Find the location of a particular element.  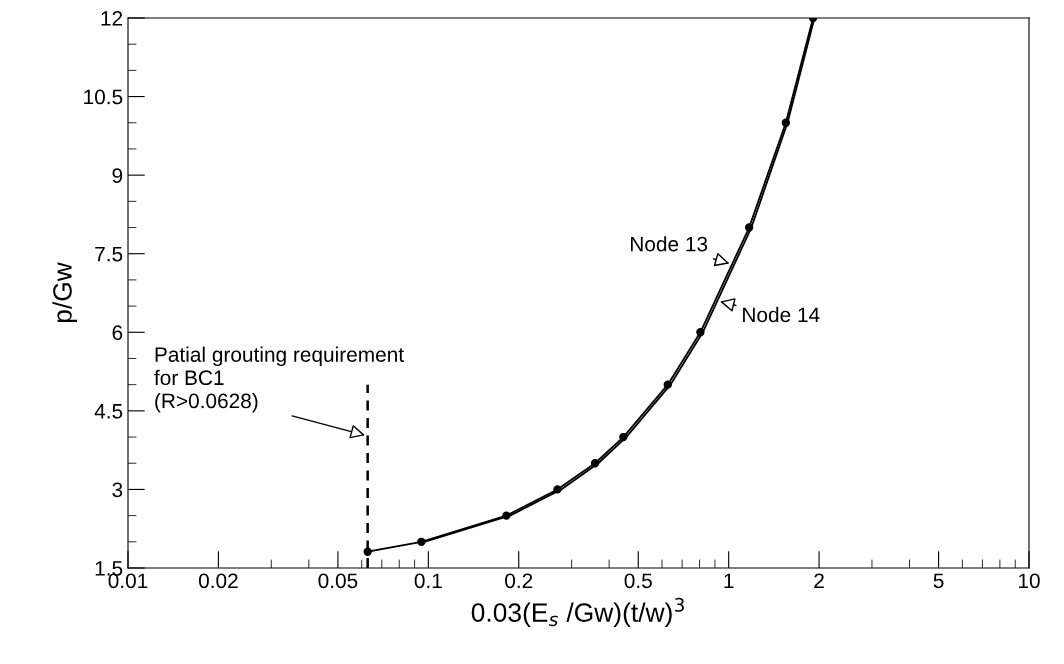

x-tick-label: 10 is located at coordinates (1029, 581).